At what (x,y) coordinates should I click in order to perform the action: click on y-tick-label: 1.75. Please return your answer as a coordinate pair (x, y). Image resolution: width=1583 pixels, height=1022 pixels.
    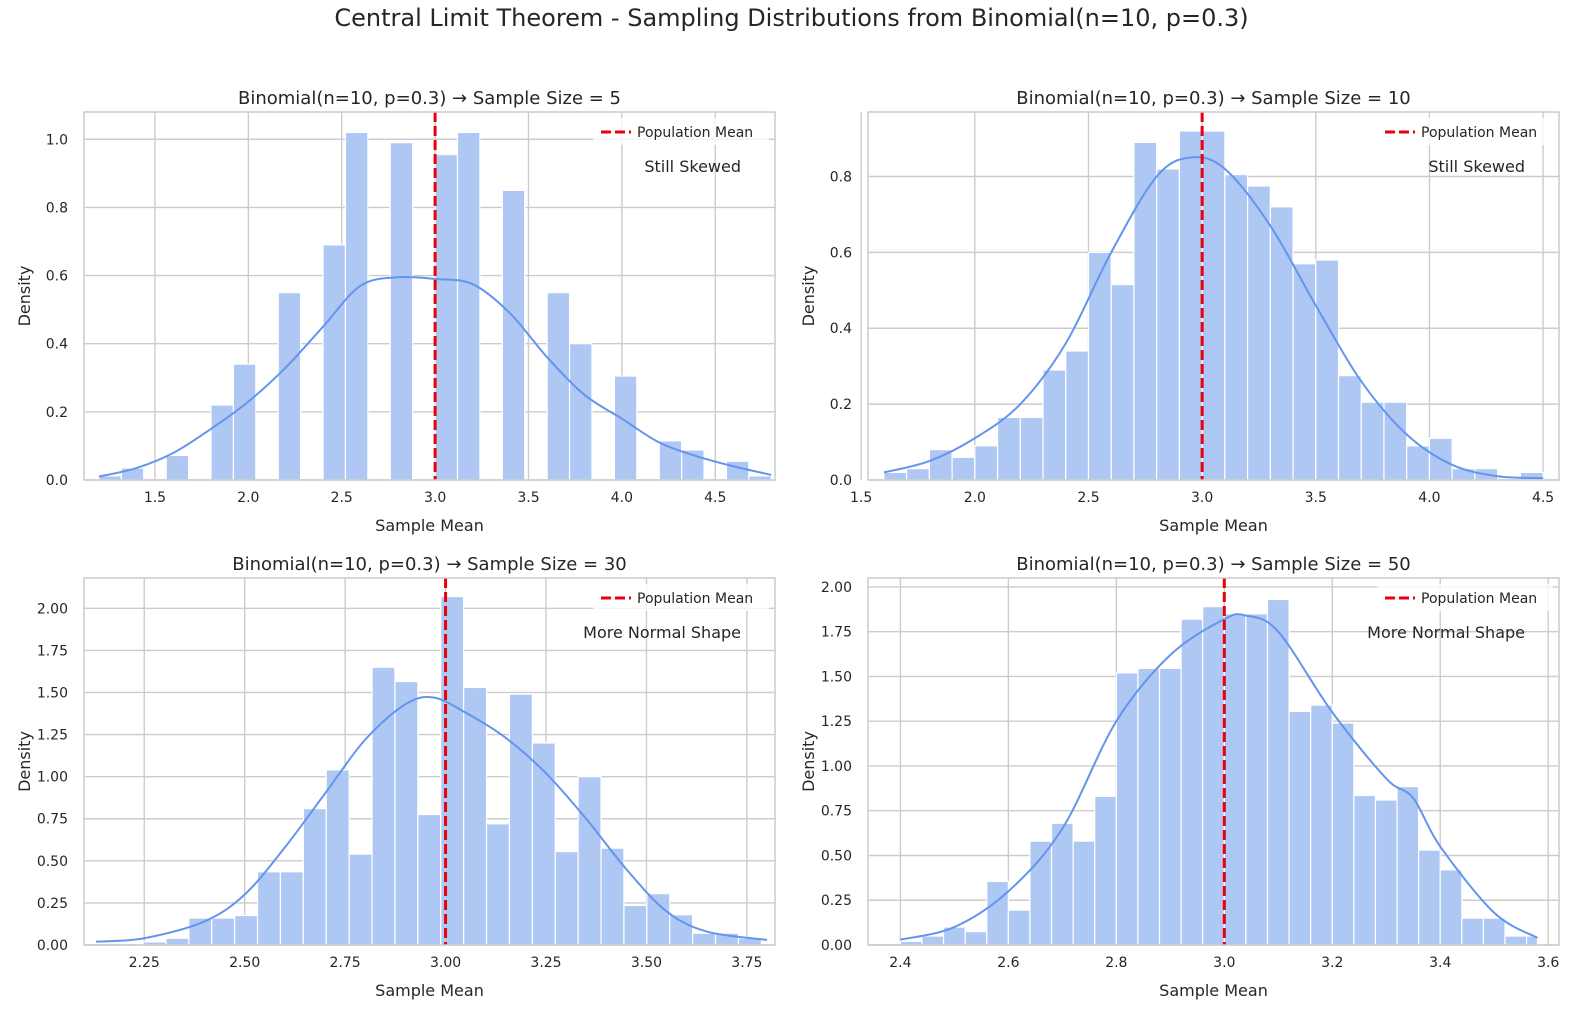
    Looking at the image, I should click on (836, 633).